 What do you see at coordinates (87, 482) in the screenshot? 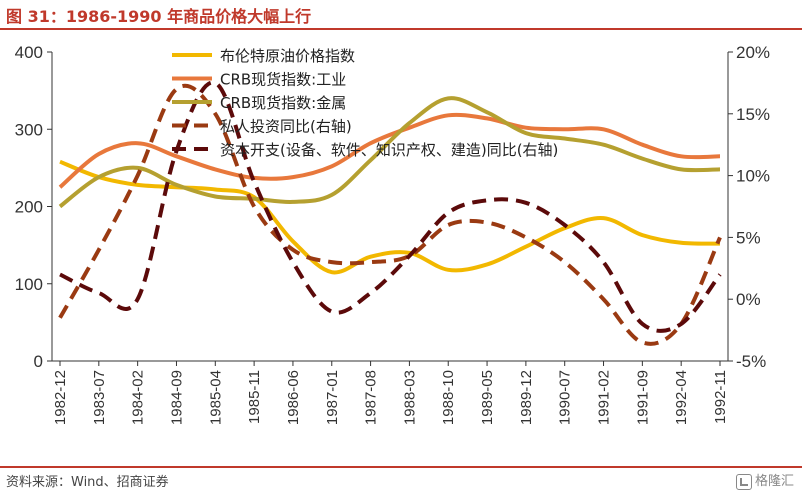
I see `source-note: 资料来源：Wind、招商证券` at bounding box center [87, 482].